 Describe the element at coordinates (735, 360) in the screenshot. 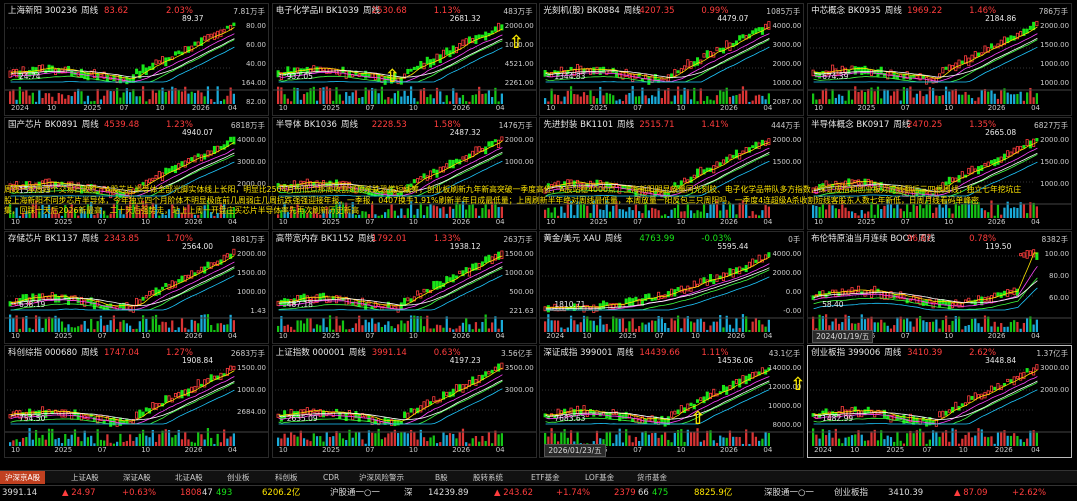

I see `high-marker: 14536.06` at that location.